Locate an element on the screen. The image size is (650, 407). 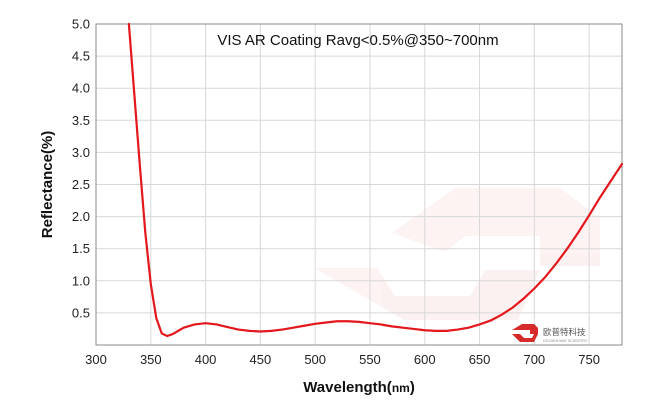
y-tick-label: 4.5 is located at coordinates (81, 56).